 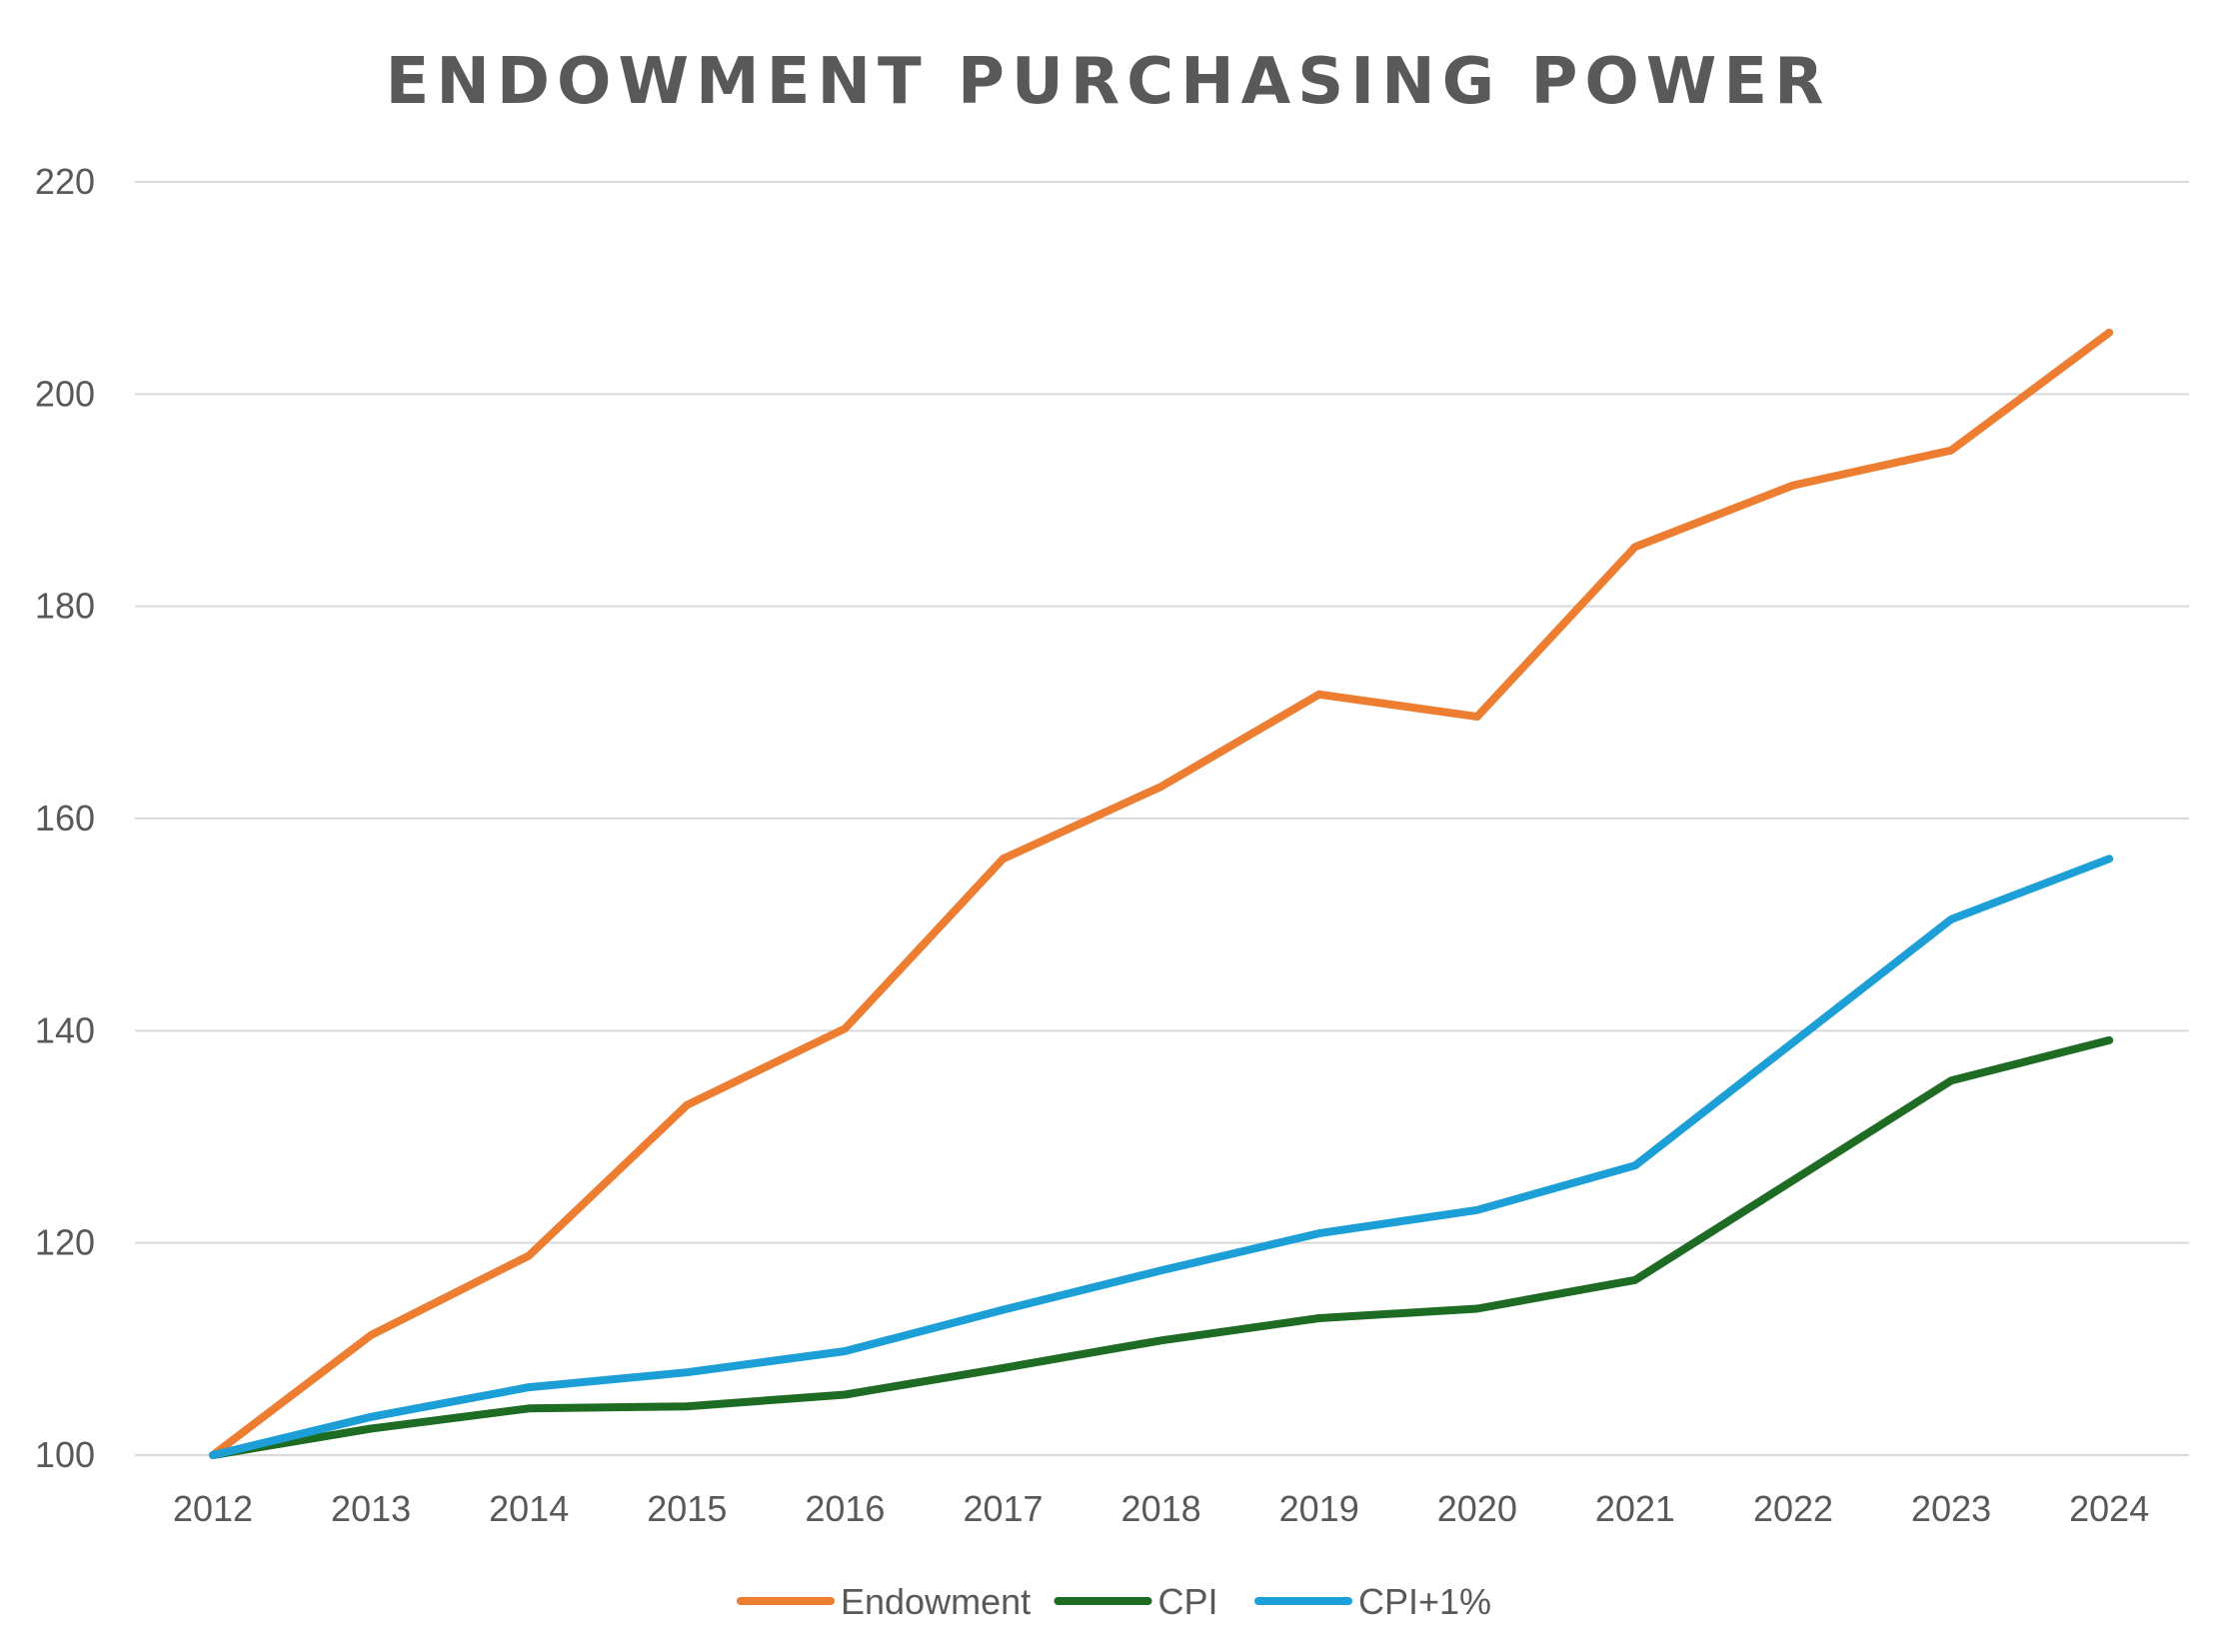 I want to click on y-tick-label-220: 220, so click(x=65, y=181).